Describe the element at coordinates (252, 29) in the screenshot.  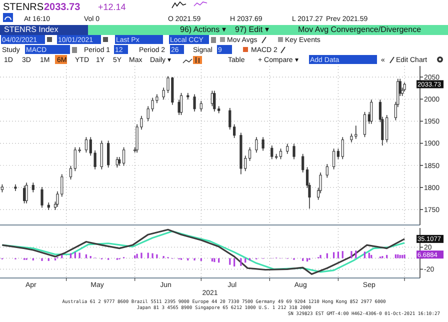
I see `text: 97) Edit ▾` at that location.